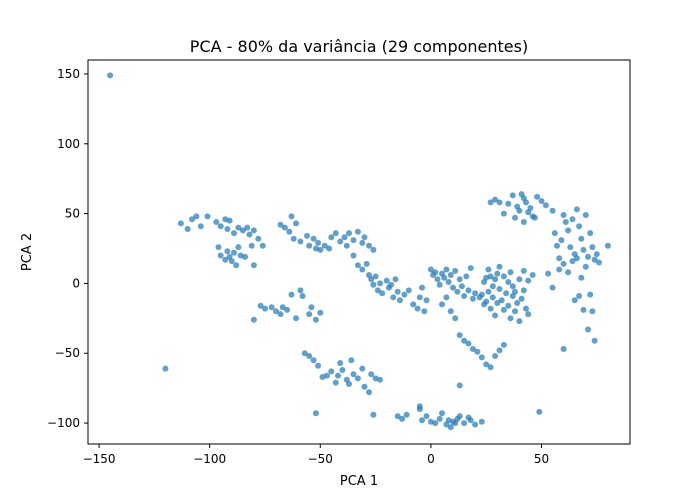  I want to click on x-axis-label: PCA 1, so click(359, 481).